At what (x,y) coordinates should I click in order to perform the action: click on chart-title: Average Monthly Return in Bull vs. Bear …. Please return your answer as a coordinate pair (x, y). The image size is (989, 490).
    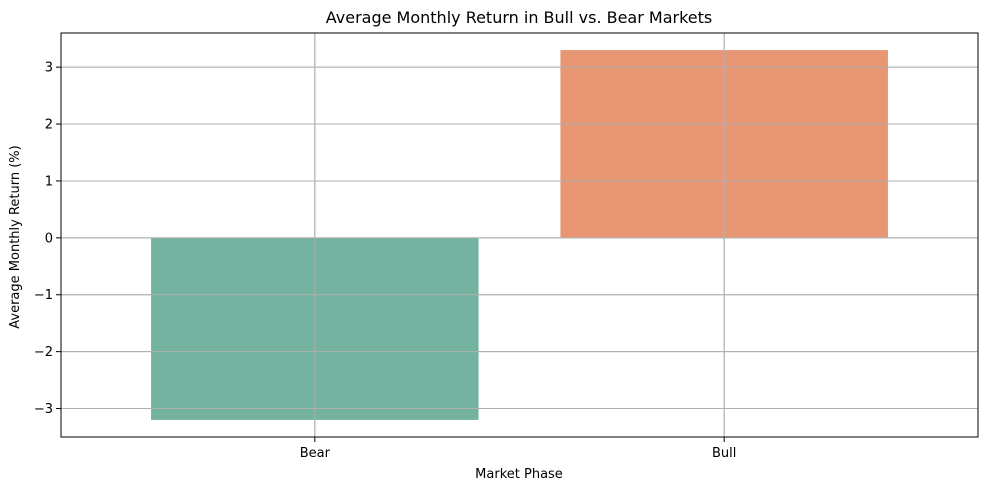
    Looking at the image, I should click on (519, 17).